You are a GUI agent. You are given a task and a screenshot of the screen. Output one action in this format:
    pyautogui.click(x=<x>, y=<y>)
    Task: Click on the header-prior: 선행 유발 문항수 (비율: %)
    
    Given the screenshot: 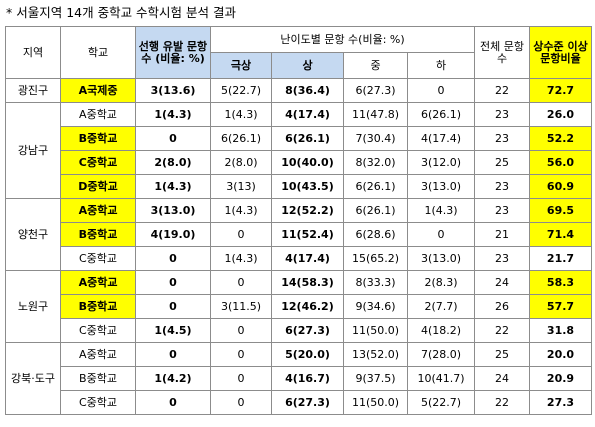 What is the action you would take?
    pyautogui.click(x=173, y=52)
    